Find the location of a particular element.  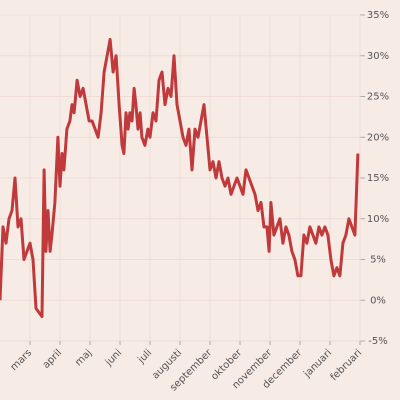

x-tick-label: juni is located at coordinates (113, 357).